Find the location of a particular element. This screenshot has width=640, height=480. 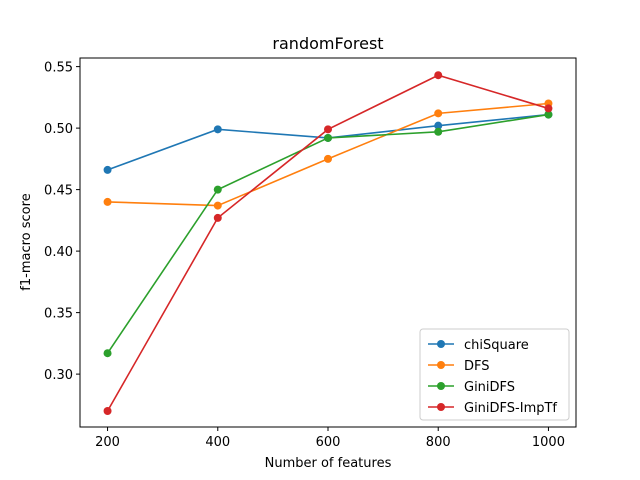

x-tick-label: 1000 is located at coordinates (548, 442).